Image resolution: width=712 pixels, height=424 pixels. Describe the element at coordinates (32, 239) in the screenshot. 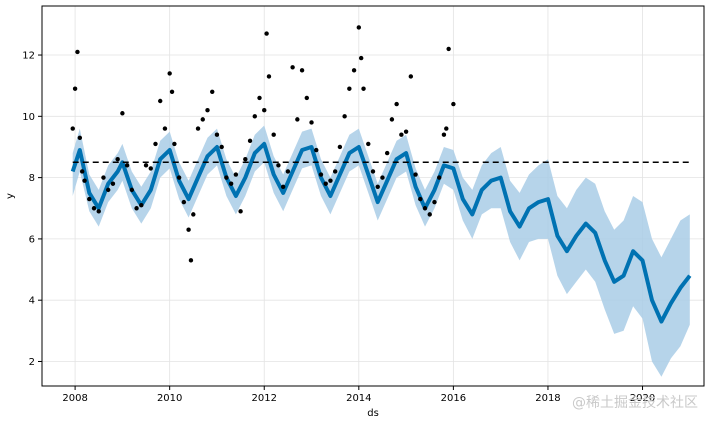

I see `y-tick-label: 6` at that location.